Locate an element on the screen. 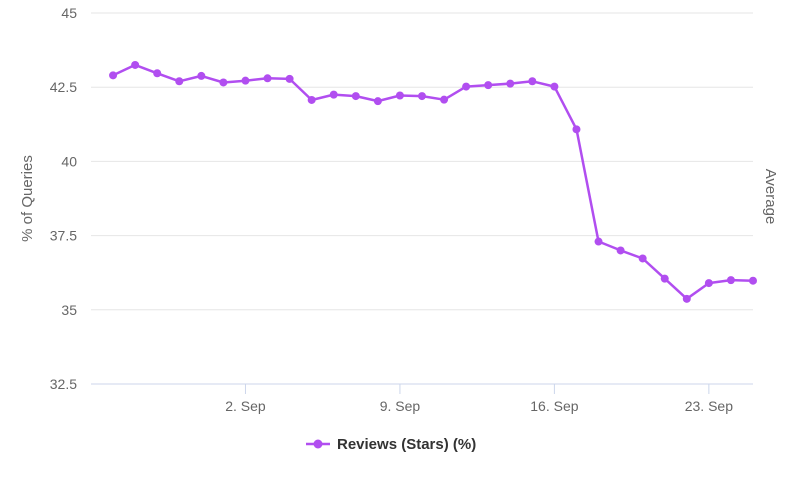 The image size is (800, 480). legend: Reviews (Stars) (%) is located at coordinates (391, 444).